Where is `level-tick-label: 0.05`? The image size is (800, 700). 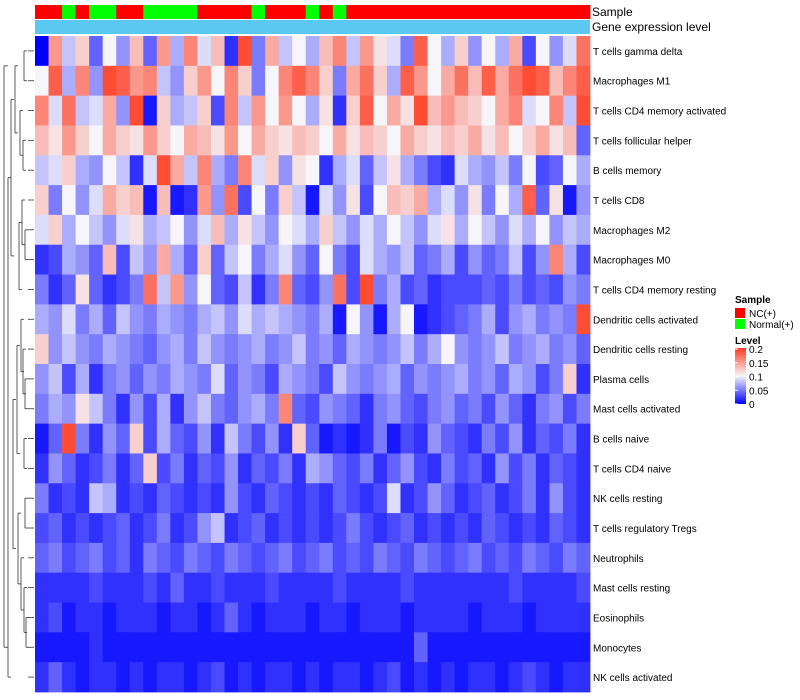
level-tick-label: 0.05 is located at coordinates (759, 391).